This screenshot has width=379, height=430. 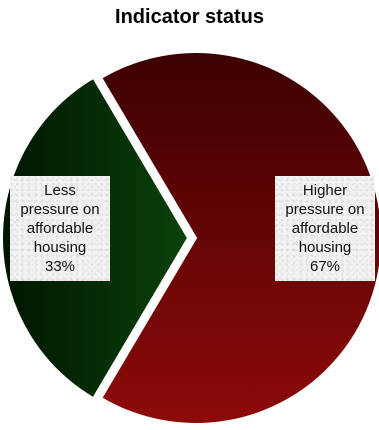 What do you see at coordinates (325, 266) in the screenshot?
I see `slice-value-label: 67%` at bounding box center [325, 266].